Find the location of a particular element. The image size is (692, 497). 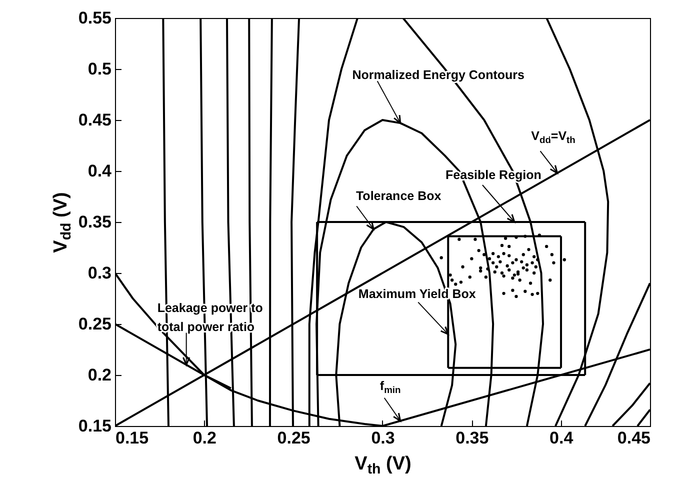

x-tick-label: 0.25 is located at coordinates (293, 438).